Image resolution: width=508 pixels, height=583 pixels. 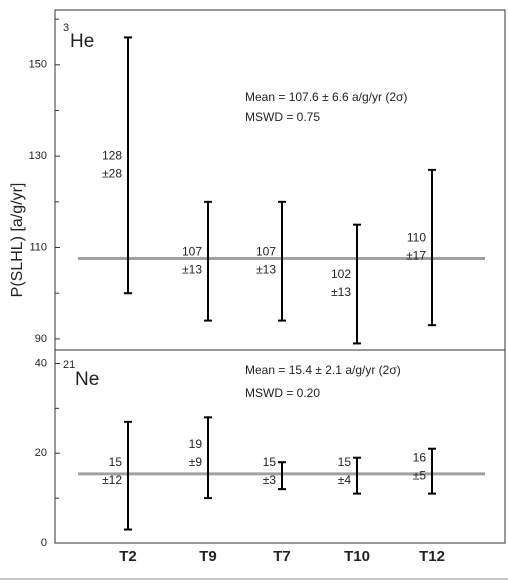 What do you see at coordinates (87, 379) in the screenshot?
I see `panel-title: Ne` at bounding box center [87, 379].